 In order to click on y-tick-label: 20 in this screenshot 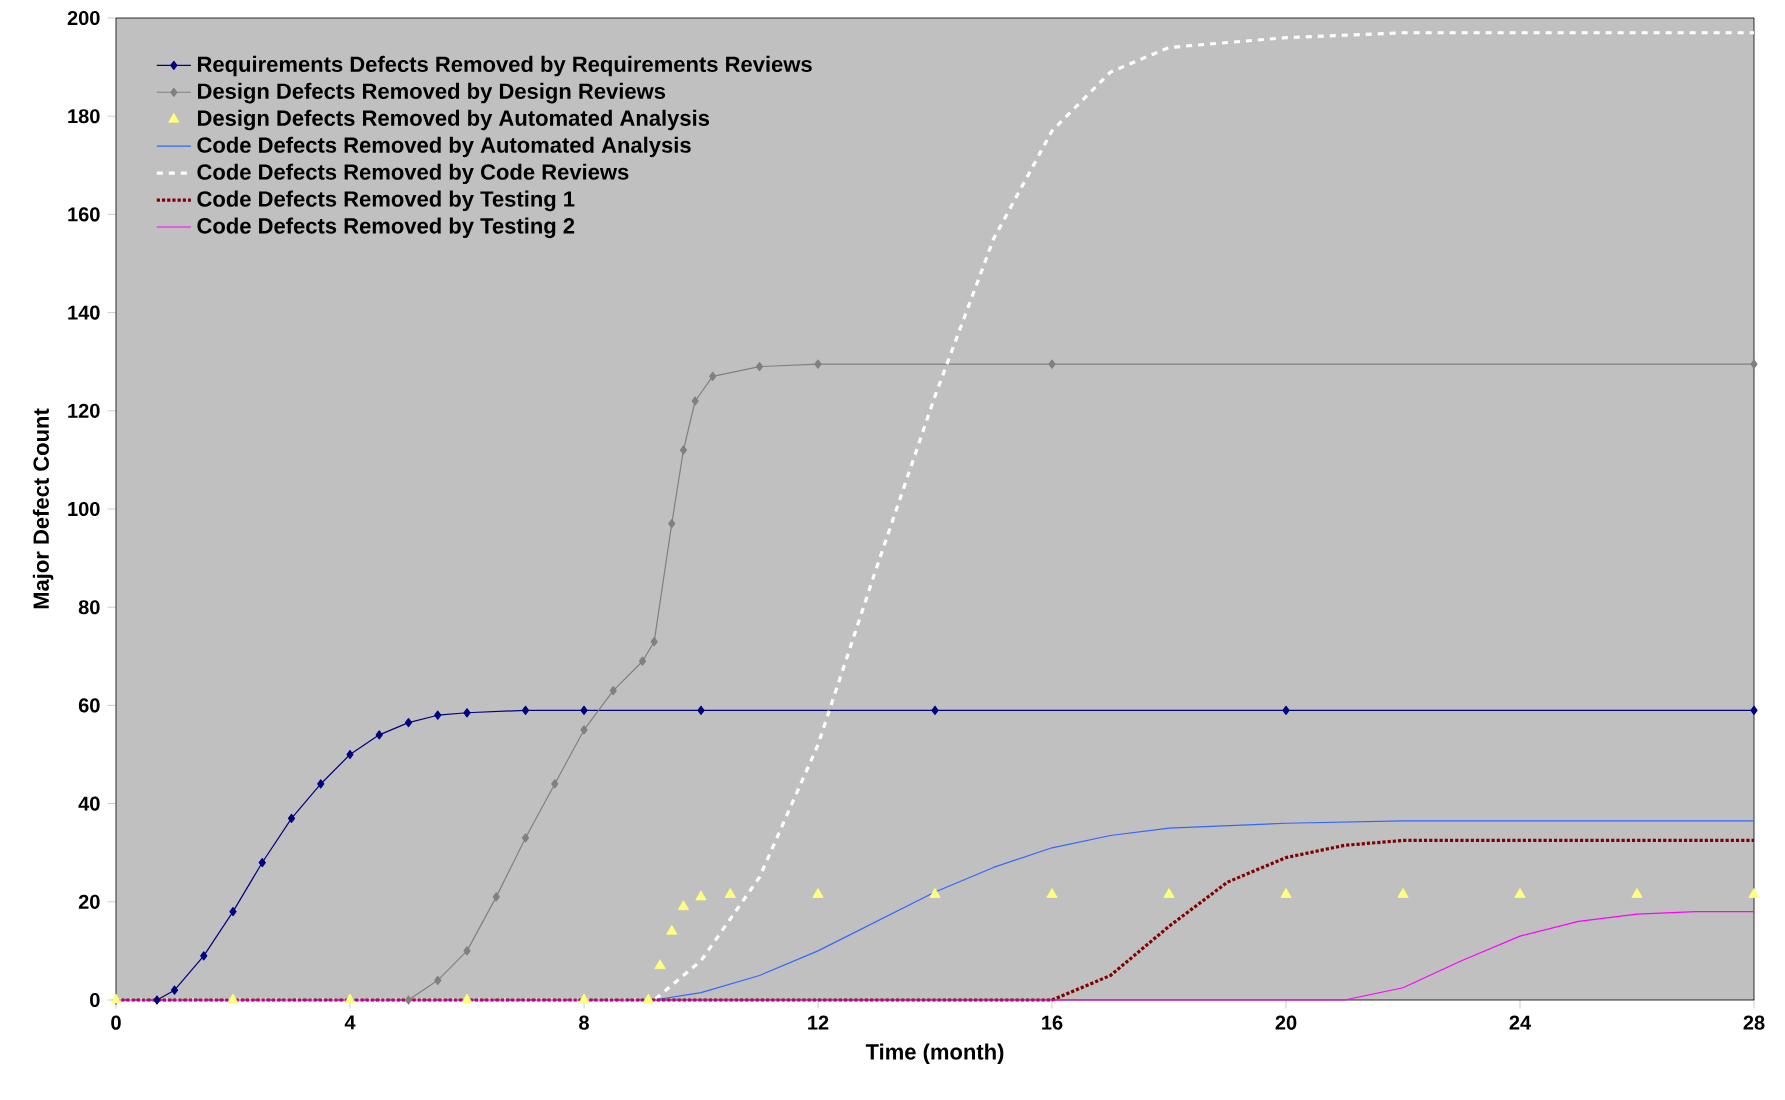, I will do `click(89, 901)`.